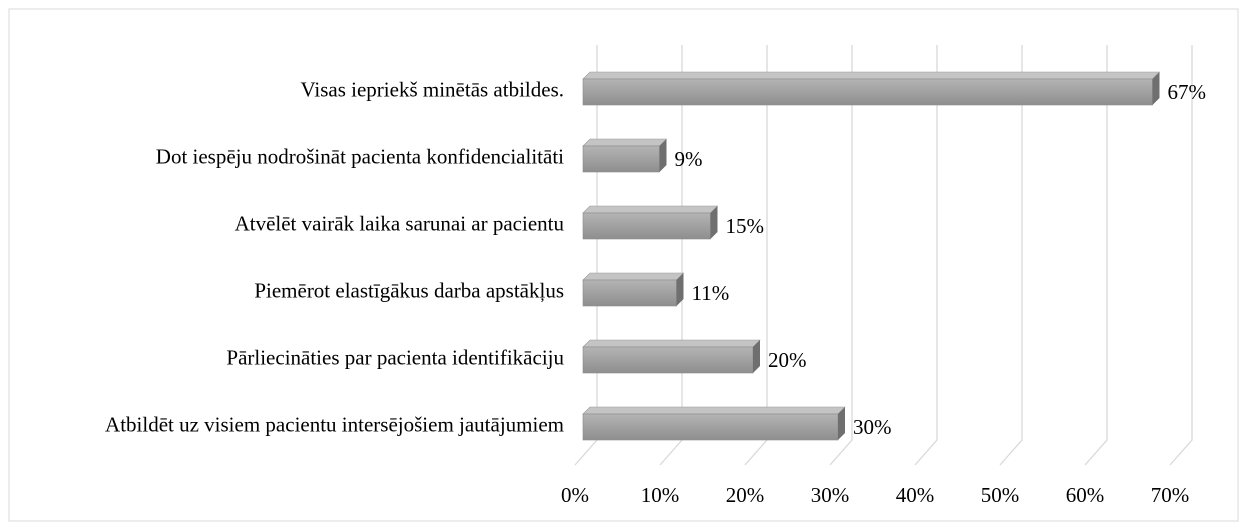  I want to click on data-label: 20%, so click(787, 360).